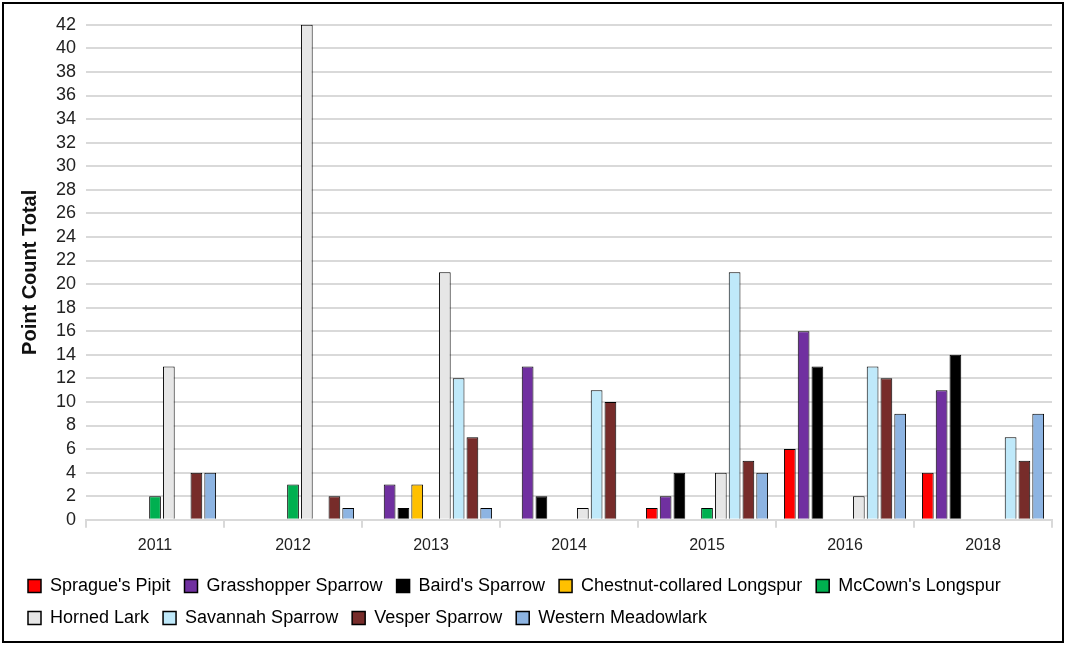 This screenshot has width=1068, height=647. What do you see at coordinates (66, 259) in the screenshot?
I see `y-tick-label: 22` at bounding box center [66, 259].